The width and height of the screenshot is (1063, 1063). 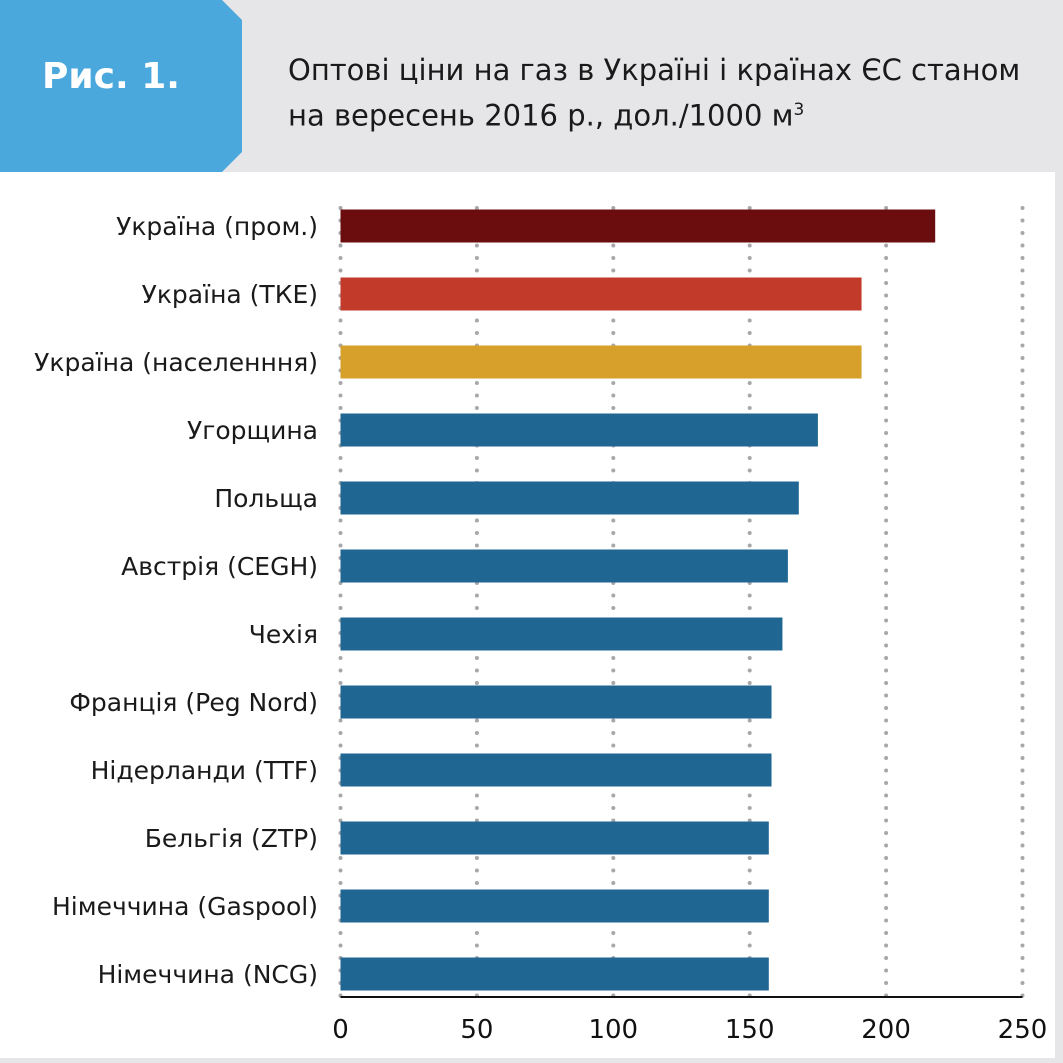 I want to click on x-tick-label: 200, so click(x=886, y=1030).